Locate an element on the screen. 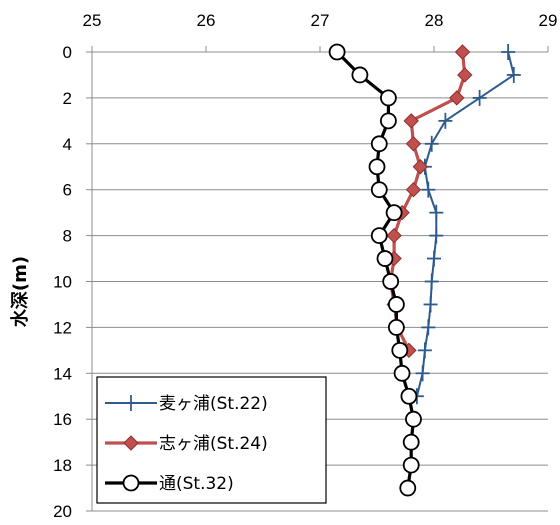 The height and width of the screenshot is (525, 560). y-tick-label: 10 is located at coordinates (62, 282).